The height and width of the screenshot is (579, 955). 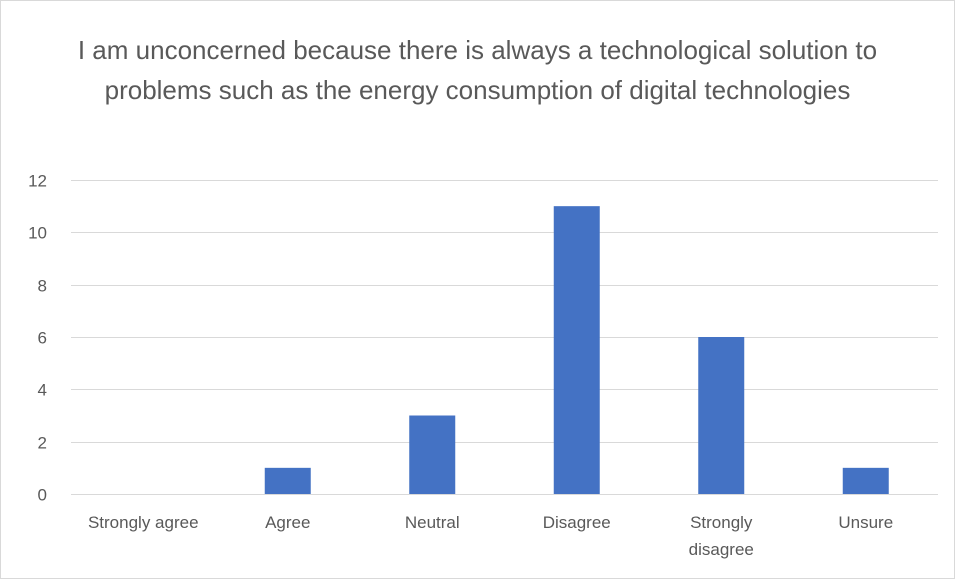 What do you see at coordinates (42, 338) in the screenshot?
I see `y-tick-label: 6` at bounding box center [42, 338].